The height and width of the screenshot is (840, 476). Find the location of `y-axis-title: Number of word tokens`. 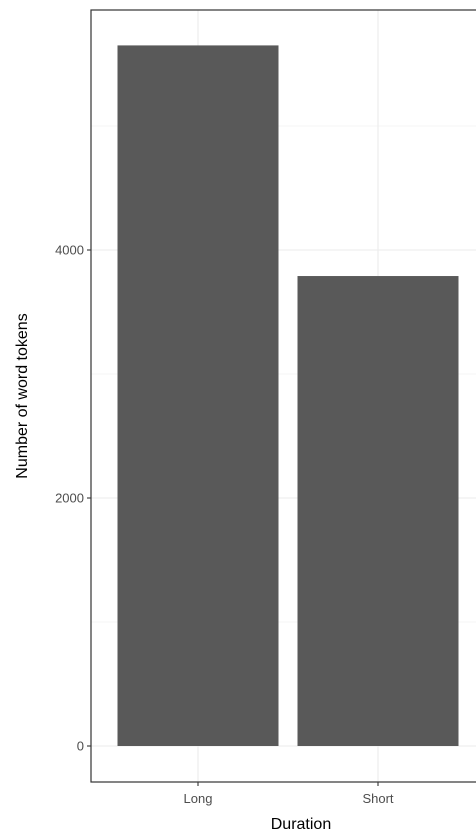

y-axis-title: Number of word tokens is located at coordinates (22, 395).